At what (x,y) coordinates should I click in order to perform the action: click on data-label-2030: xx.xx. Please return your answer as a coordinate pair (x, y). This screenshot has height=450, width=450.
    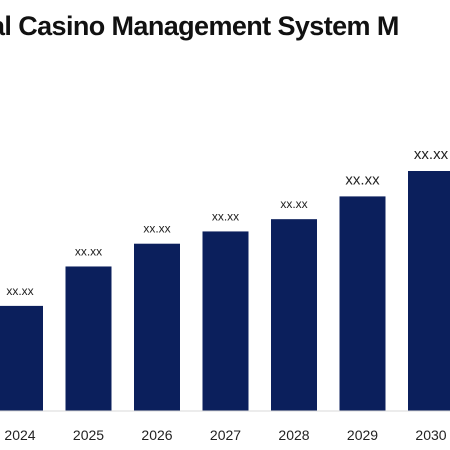
    Looking at the image, I should click on (431, 154).